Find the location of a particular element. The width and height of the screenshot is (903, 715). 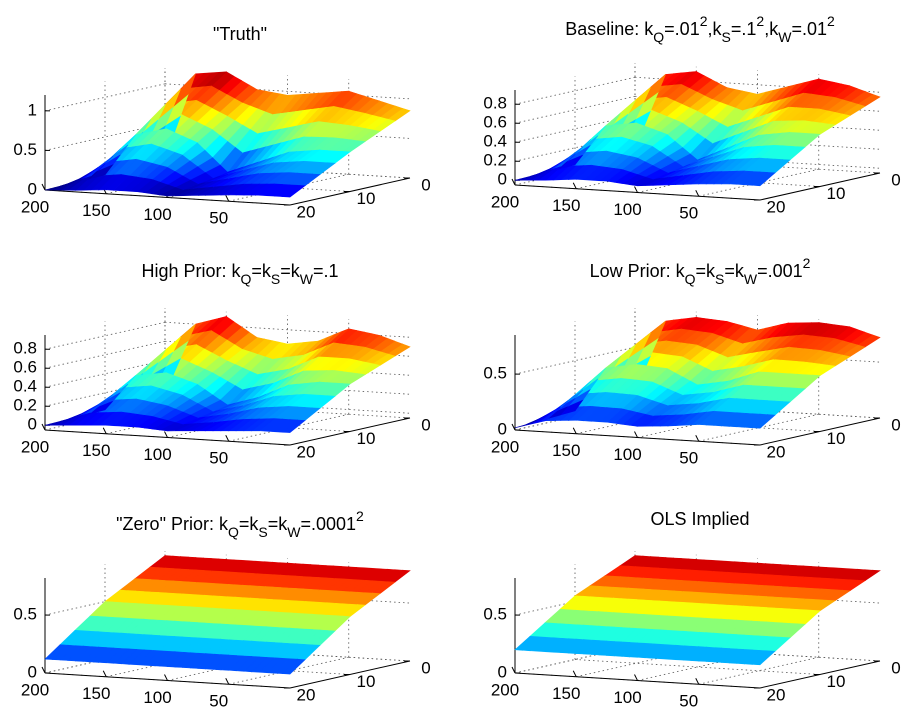

title-part: =.1 is located at coordinates (326, 271).